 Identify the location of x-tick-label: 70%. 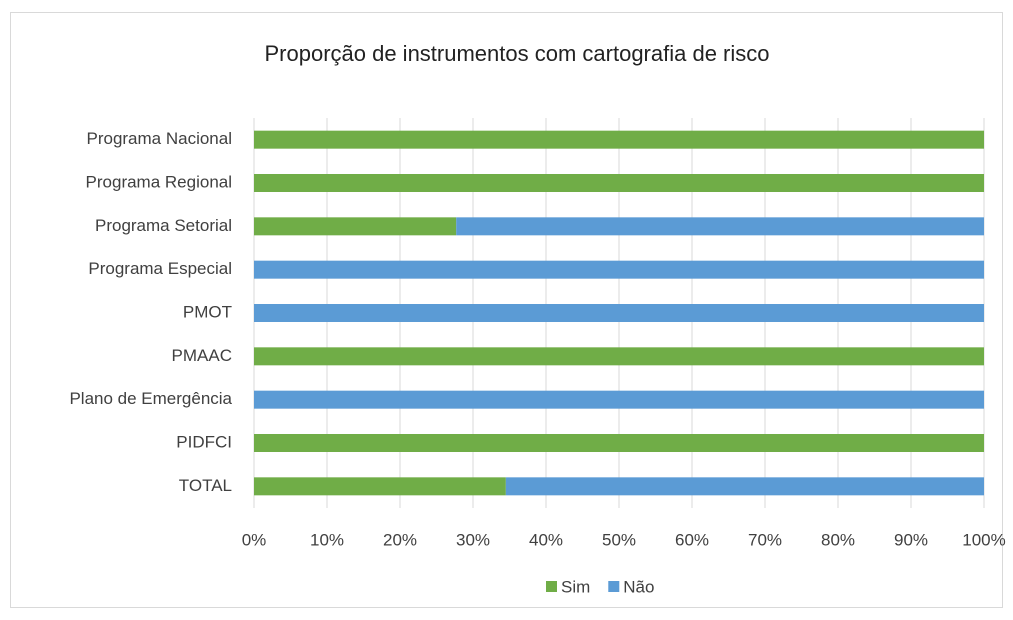
(765, 539).